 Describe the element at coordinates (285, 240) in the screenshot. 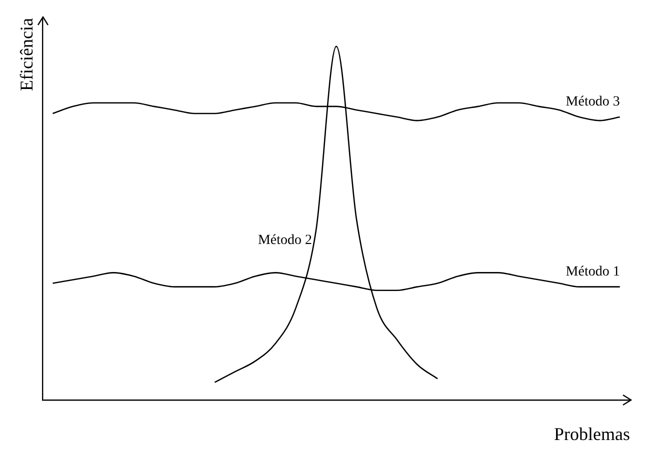

I see `series-label: Método 2` at that location.